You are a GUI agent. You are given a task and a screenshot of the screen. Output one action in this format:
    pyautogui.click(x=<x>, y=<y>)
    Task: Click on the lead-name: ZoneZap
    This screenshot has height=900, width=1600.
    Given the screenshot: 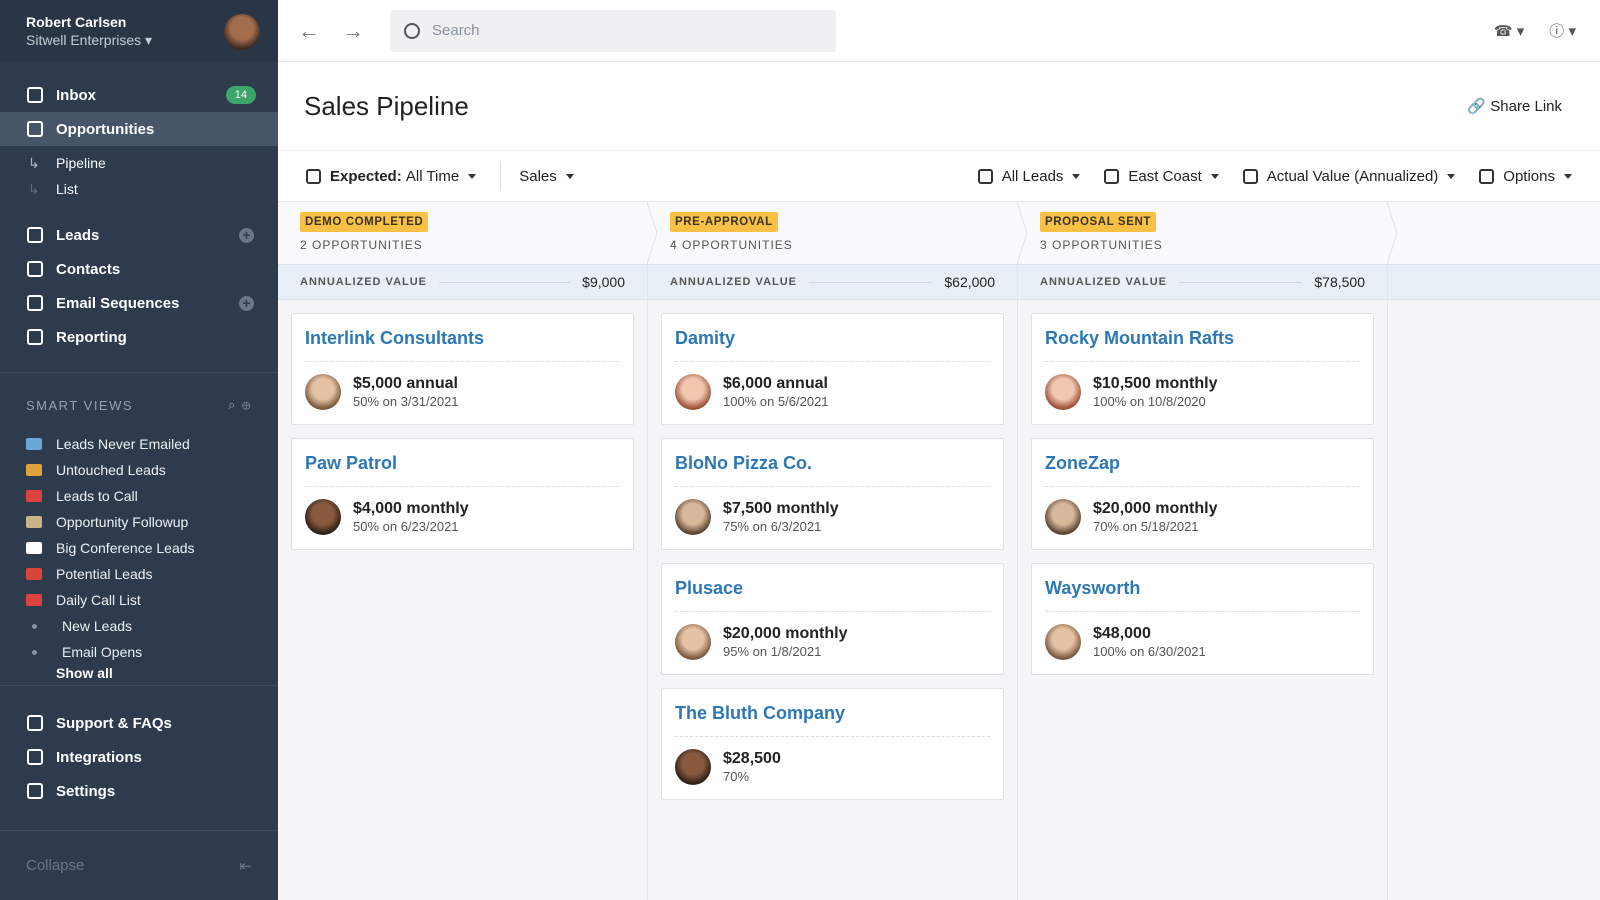 What is the action you would take?
    pyautogui.click(x=1202, y=470)
    